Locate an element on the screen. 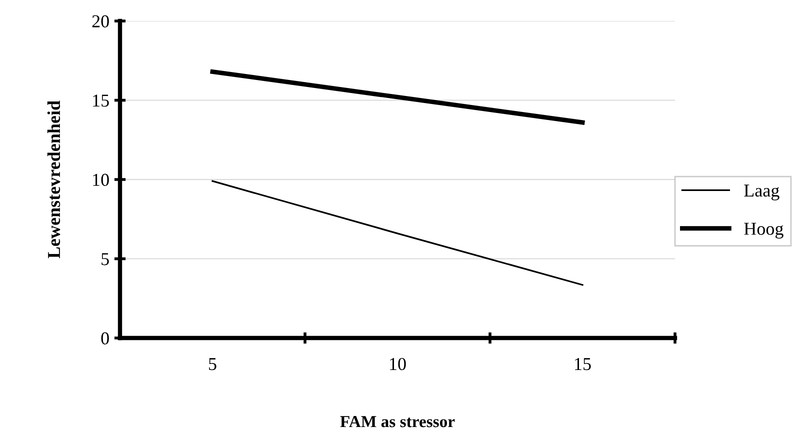  y-axis-title: Lewenstevredenheid is located at coordinates (53, 179).